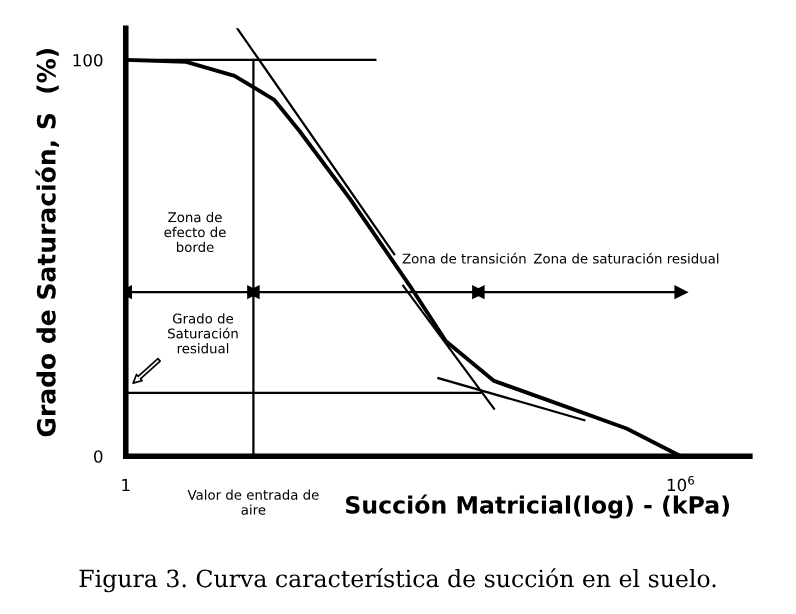 Image resolution: width=796 pixels, height=614 pixels. I want to click on x-axis-title: Succión Matricial(log) - (kPa), so click(537, 506).